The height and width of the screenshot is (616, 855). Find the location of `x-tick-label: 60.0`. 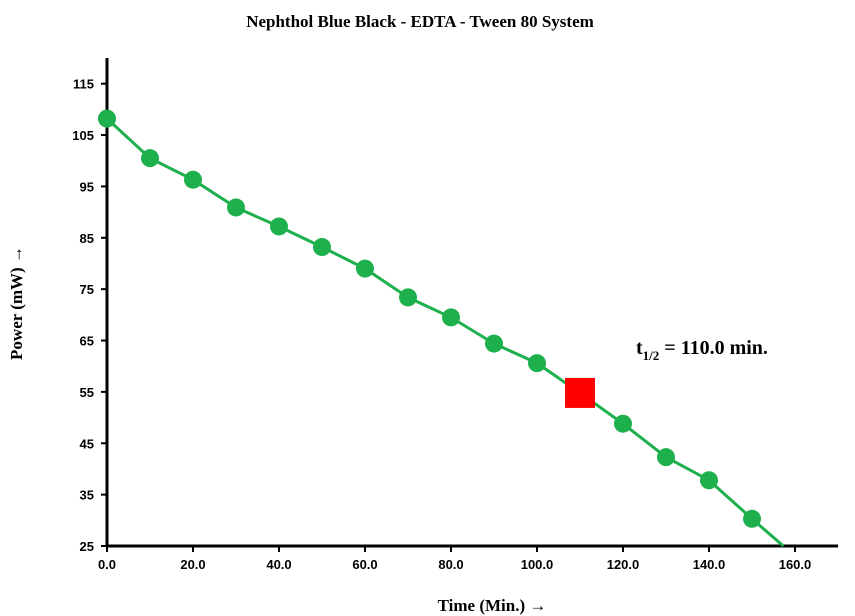

x-tick-label: 60.0 is located at coordinates (364, 564).